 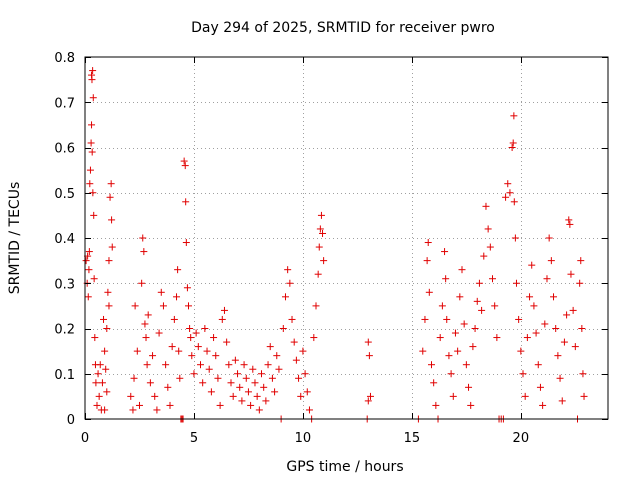 What do you see at coordinates (64, 284) in the screenshot?
I see `y-tick-label: 0.3` at bounding box center [64, 284].